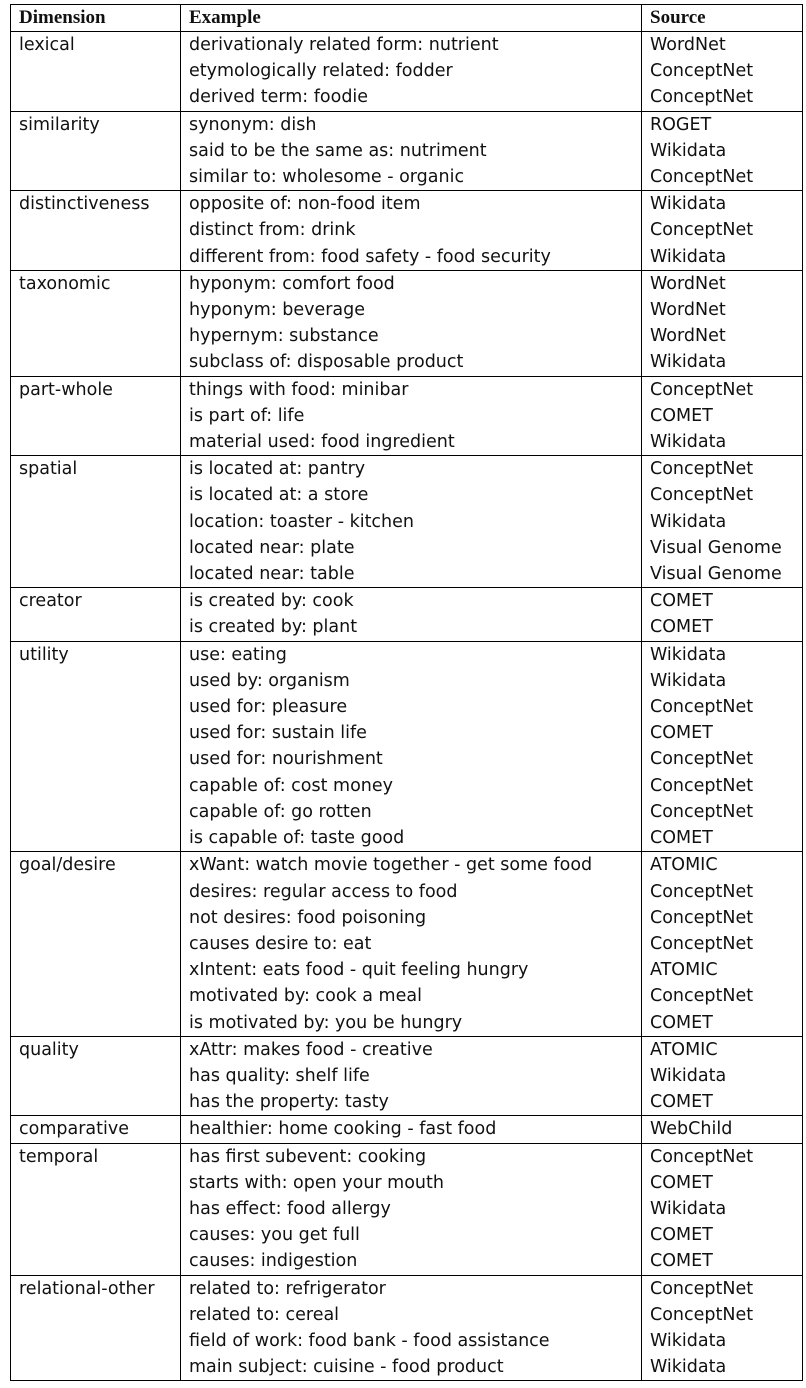 The width and height of the screenshot is (806, 1388). I want to click on example-cell: synonym: dish, so click(411, 124).